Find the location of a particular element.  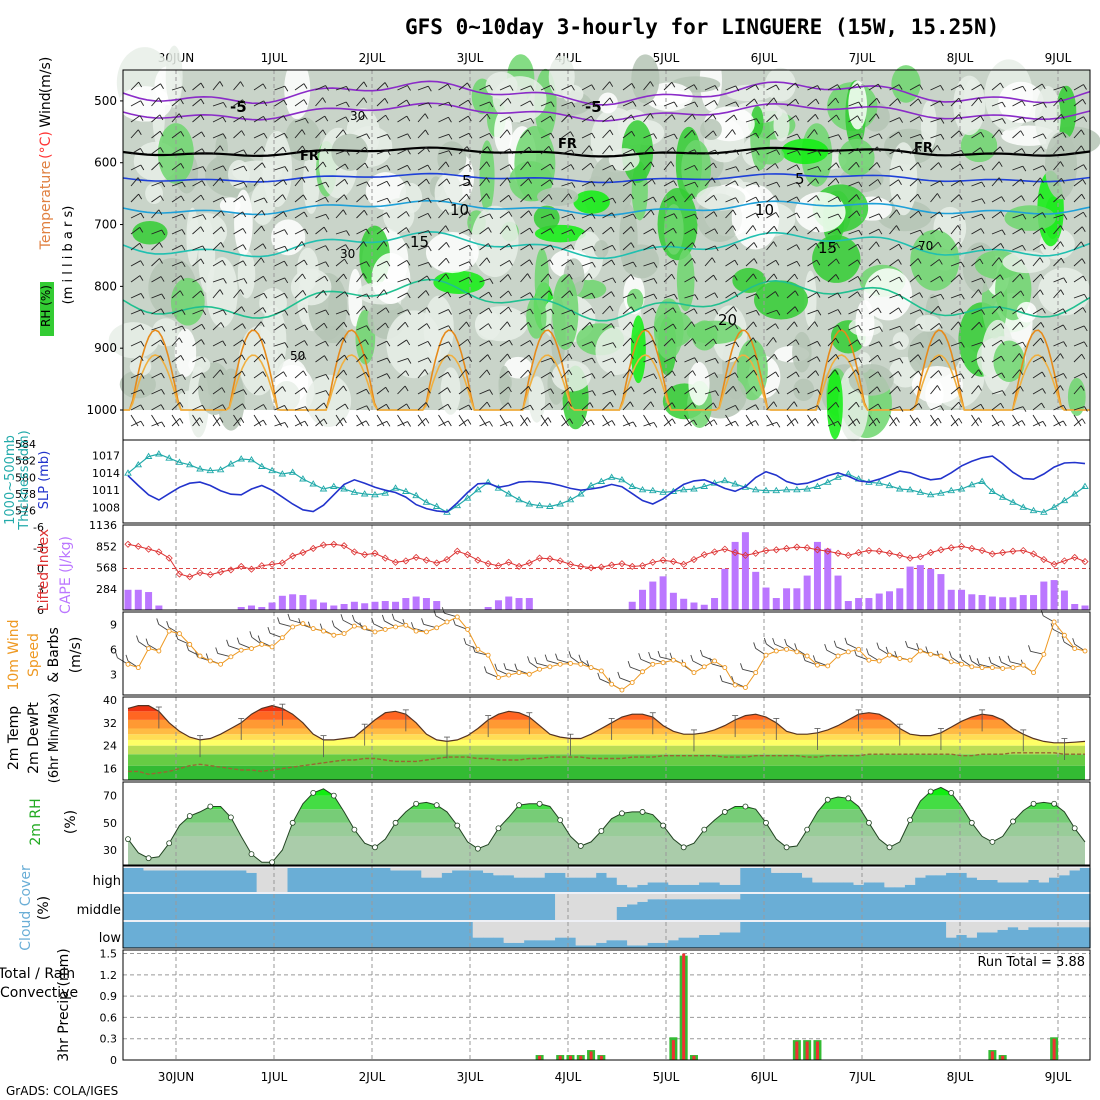

slp-tick: 1017 is located at coordinates (106, 456).